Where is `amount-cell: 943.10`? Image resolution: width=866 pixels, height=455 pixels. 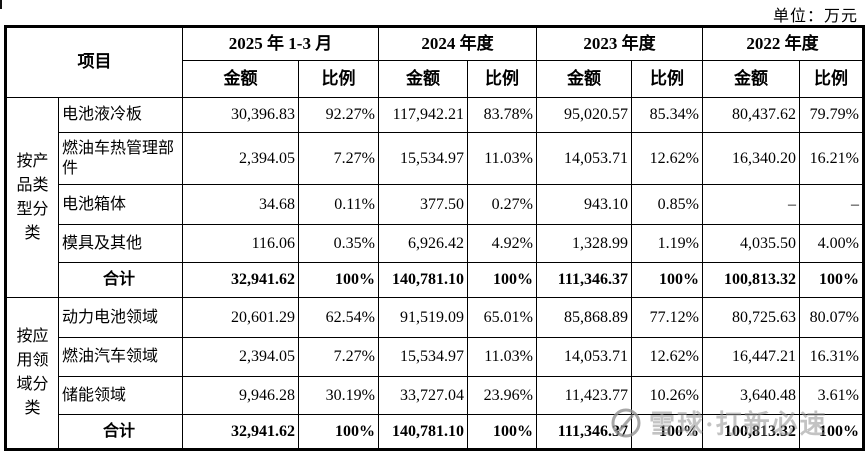 amount-cell: 943.10 is located at coordinates (584, 204).